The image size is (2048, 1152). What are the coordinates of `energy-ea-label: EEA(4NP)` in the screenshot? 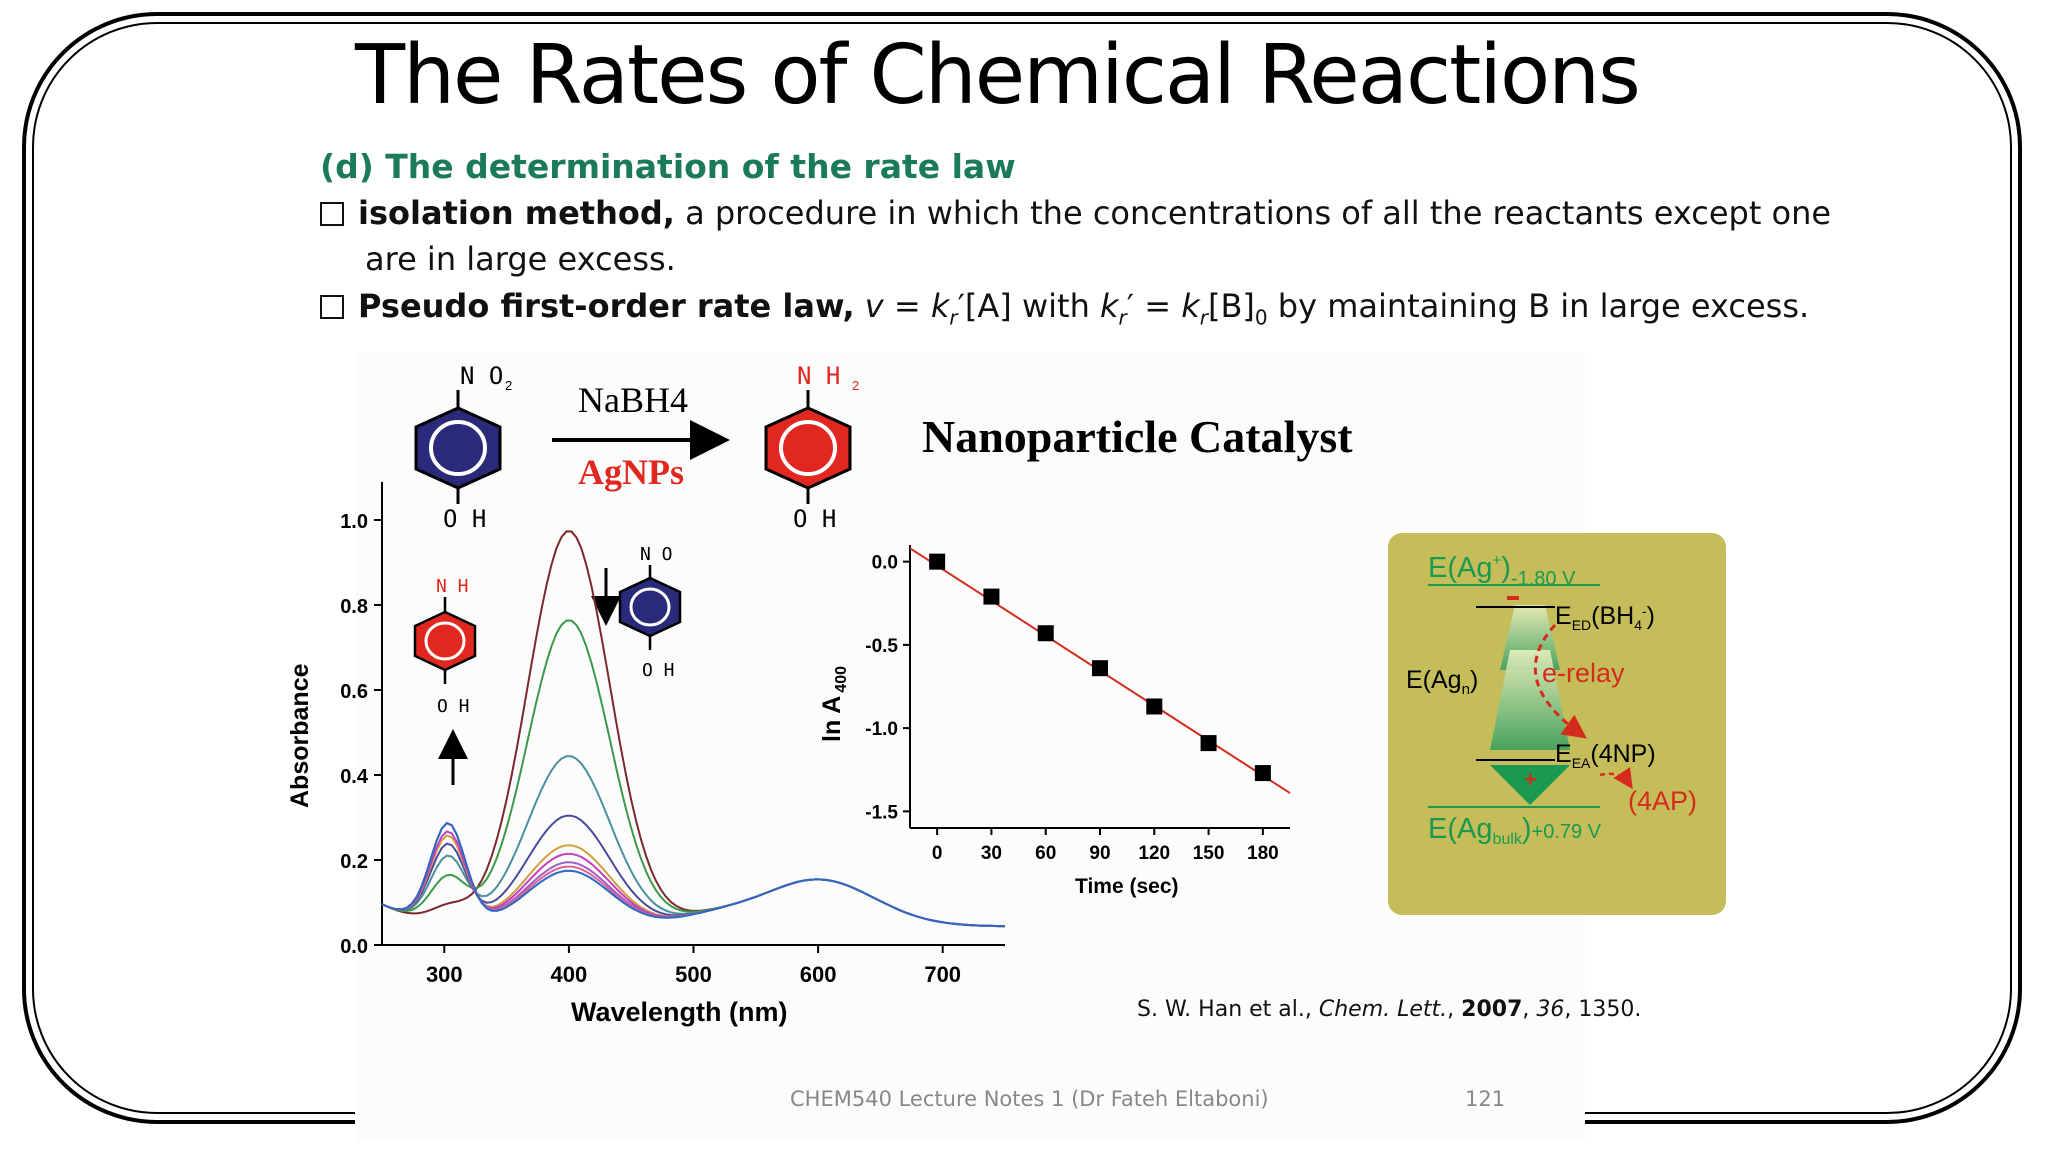 It's located at (1605, 755).